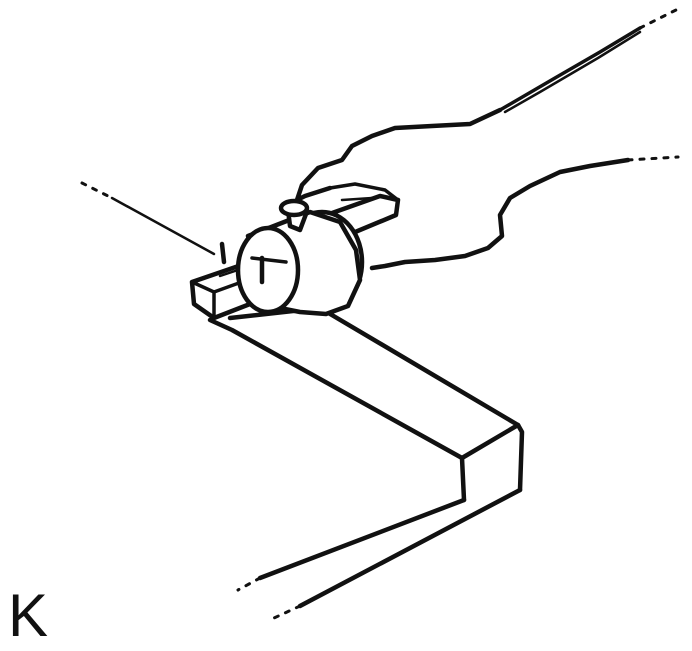 The height and width of the screenshot is (651, 692). I want to click on figure-label: K, so click(28, 615).